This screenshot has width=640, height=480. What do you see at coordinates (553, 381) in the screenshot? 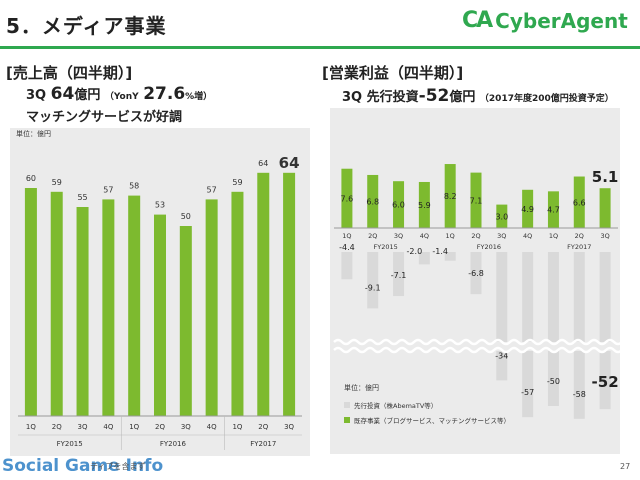
I see `profit-negative-label: -50` at bounding box center [553, 381].